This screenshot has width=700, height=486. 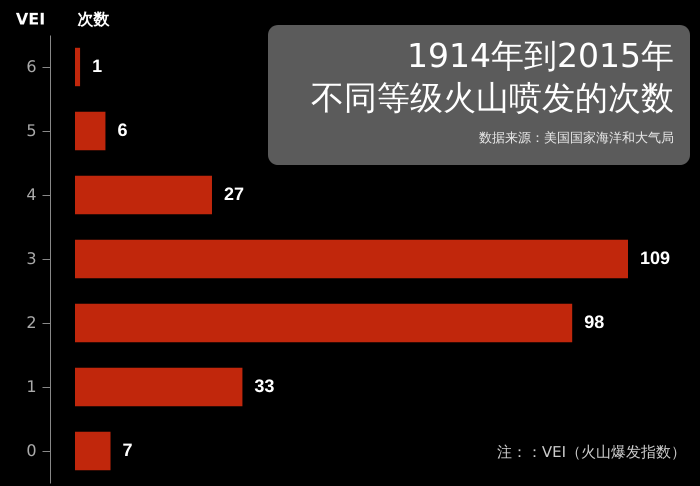 I want to click on data-label: 33, so click(x=264, y=386).